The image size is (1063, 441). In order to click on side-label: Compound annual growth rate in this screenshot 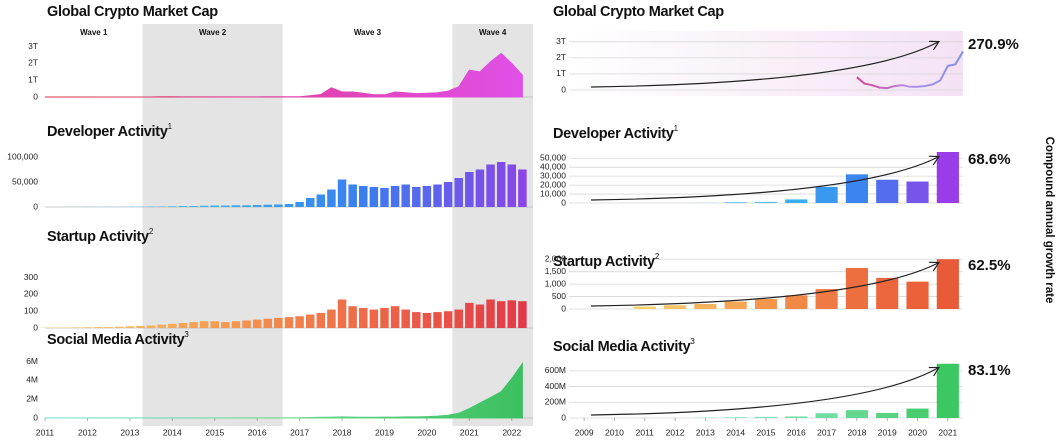, I will do `click(1049, 220)`.